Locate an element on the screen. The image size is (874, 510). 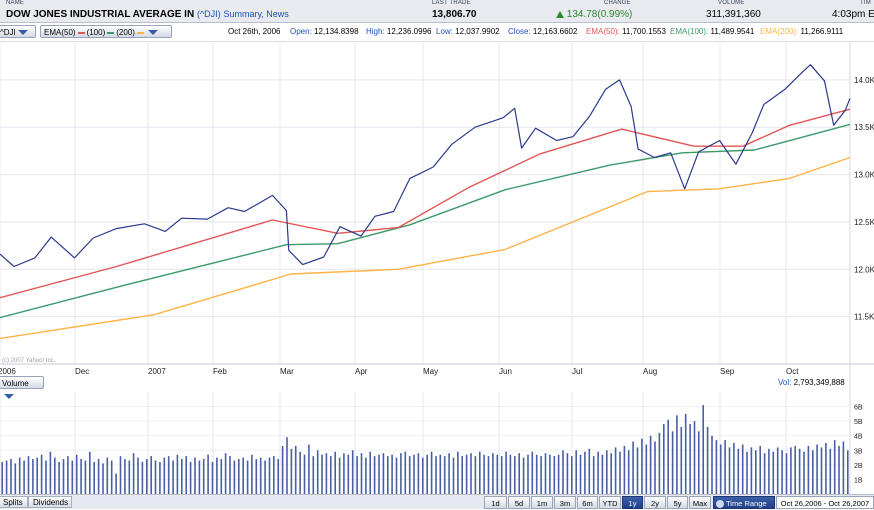
hover-date: Oct 26th, 2006 is located at coordinates (254, 31).